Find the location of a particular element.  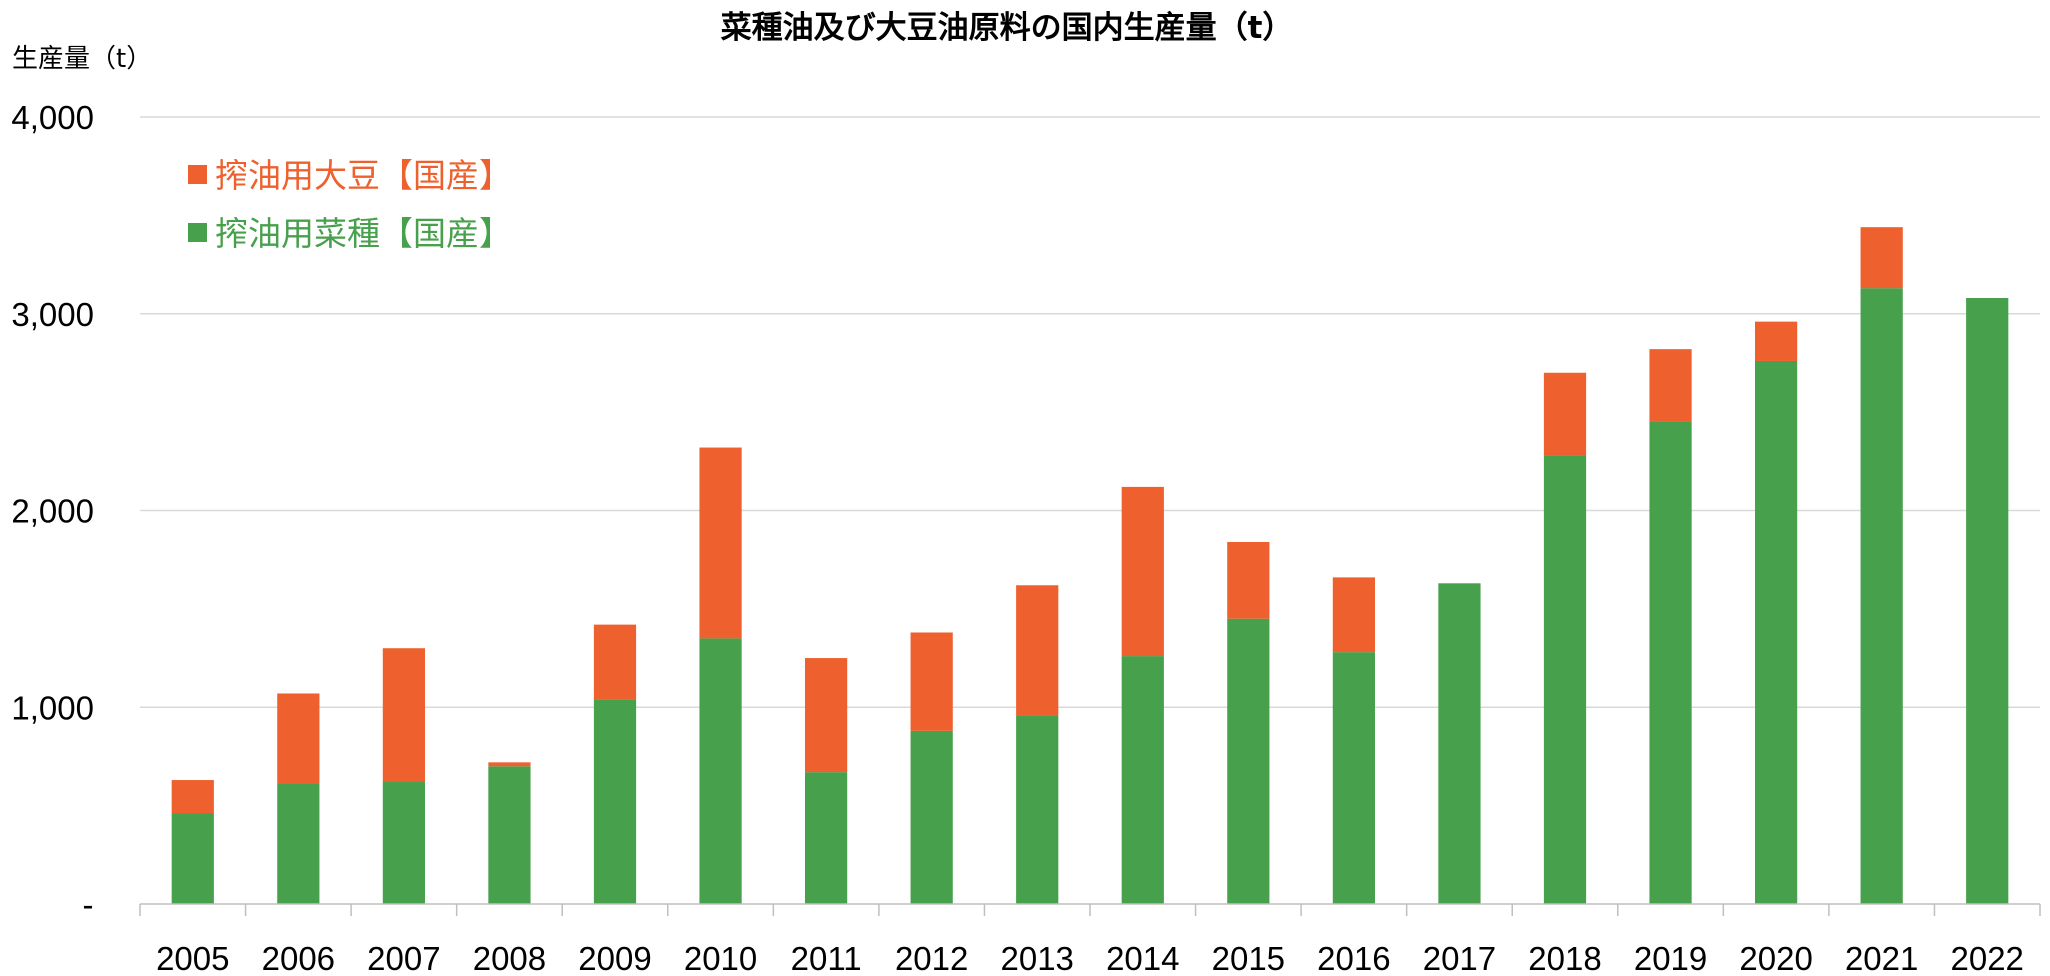

y-tick-label: 4,000 is located at coordinates (52, 117).